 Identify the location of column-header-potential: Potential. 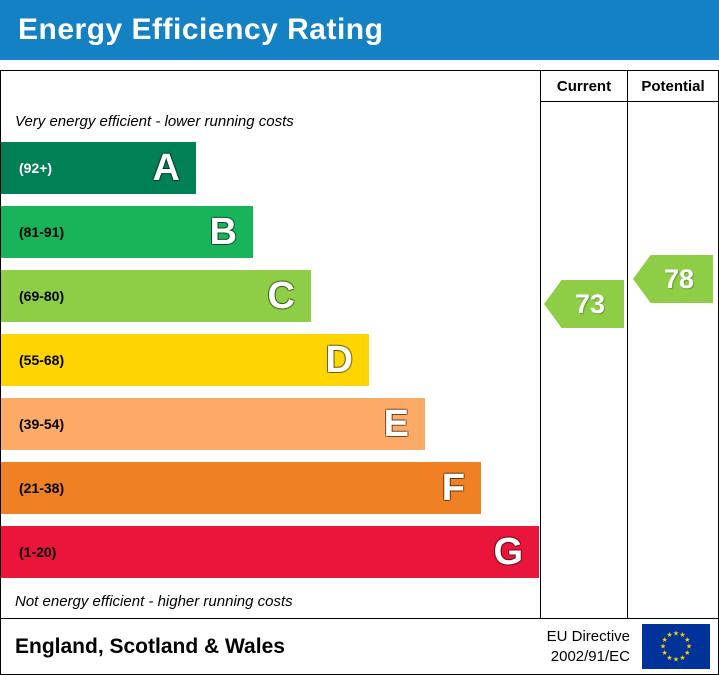
(672, 86).